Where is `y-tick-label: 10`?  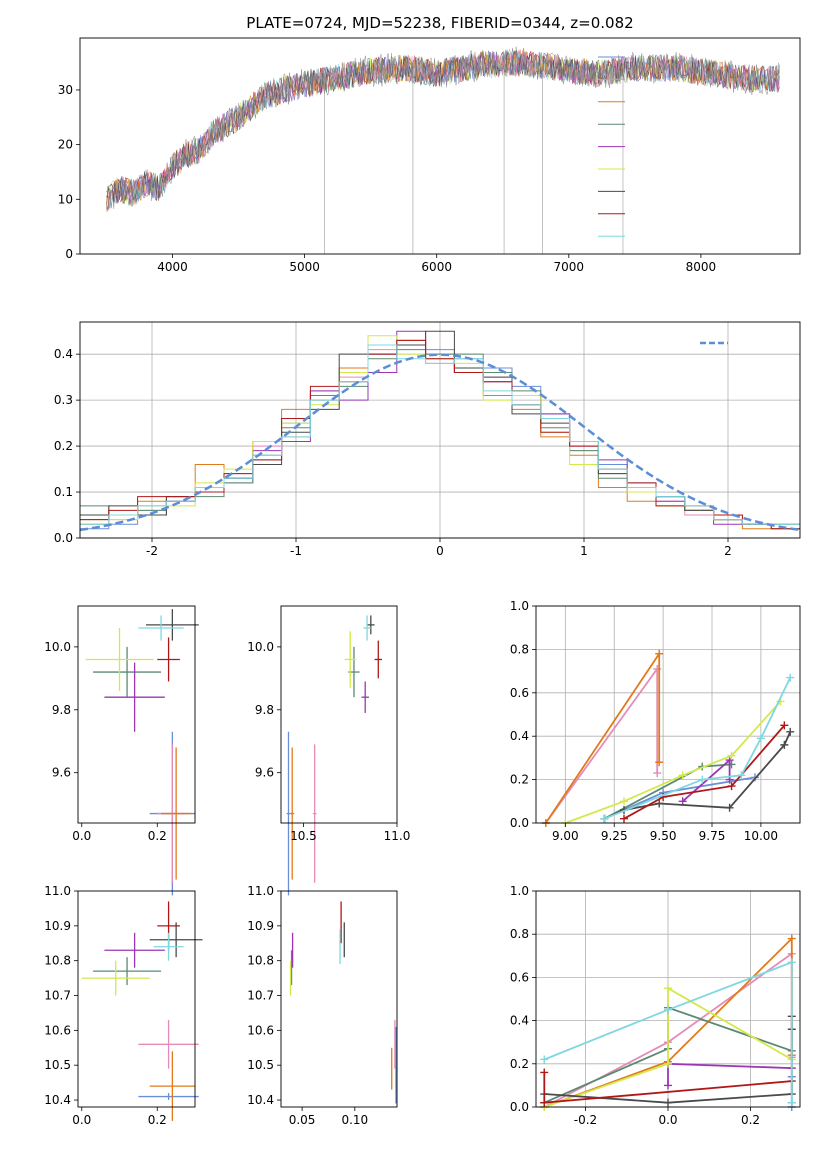 y-tick-label: 10 is located at coordinates (65, 199).